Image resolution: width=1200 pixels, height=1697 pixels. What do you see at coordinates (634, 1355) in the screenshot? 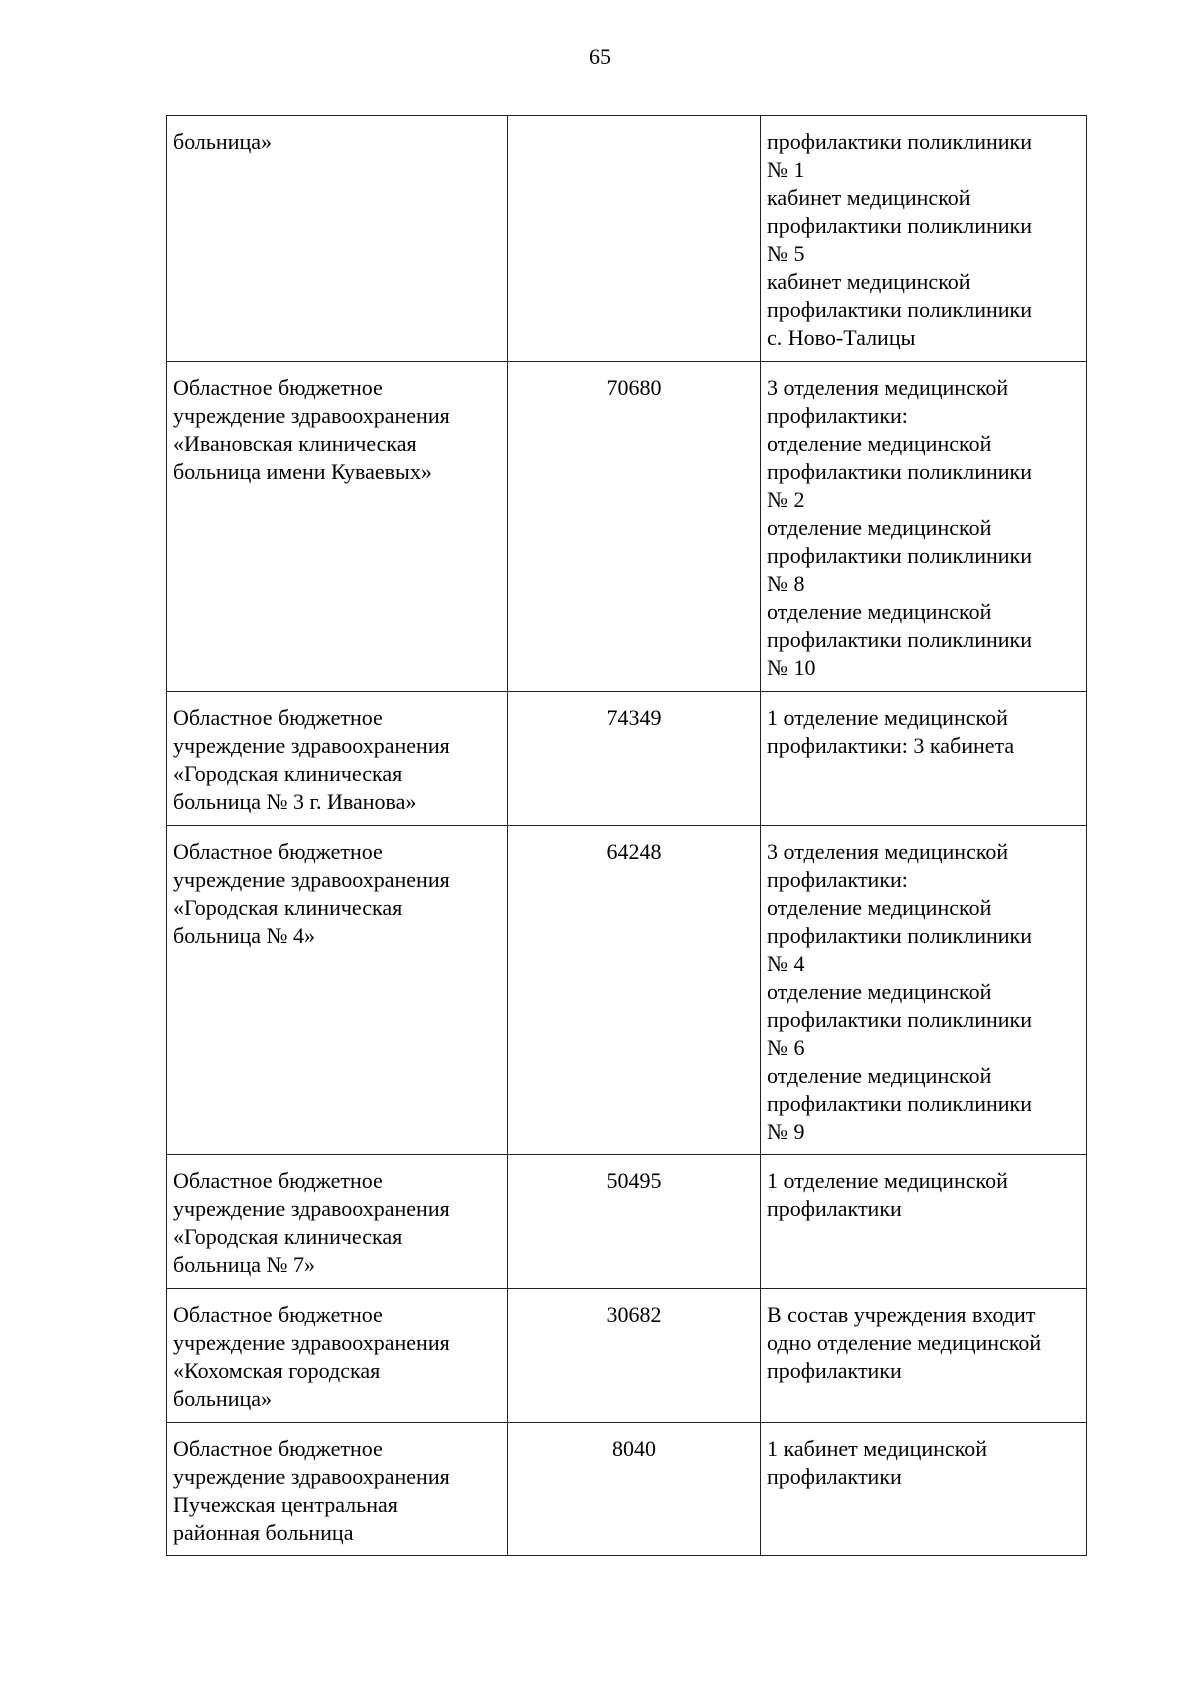
I see `population-cell: 30682` at bounding box center [634, 1355].